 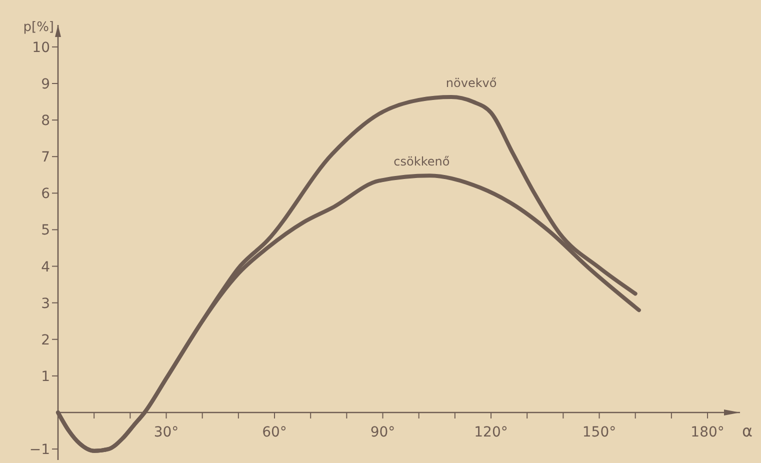 I want to click on y-tick-label: 10, so click(x=41, y=48).